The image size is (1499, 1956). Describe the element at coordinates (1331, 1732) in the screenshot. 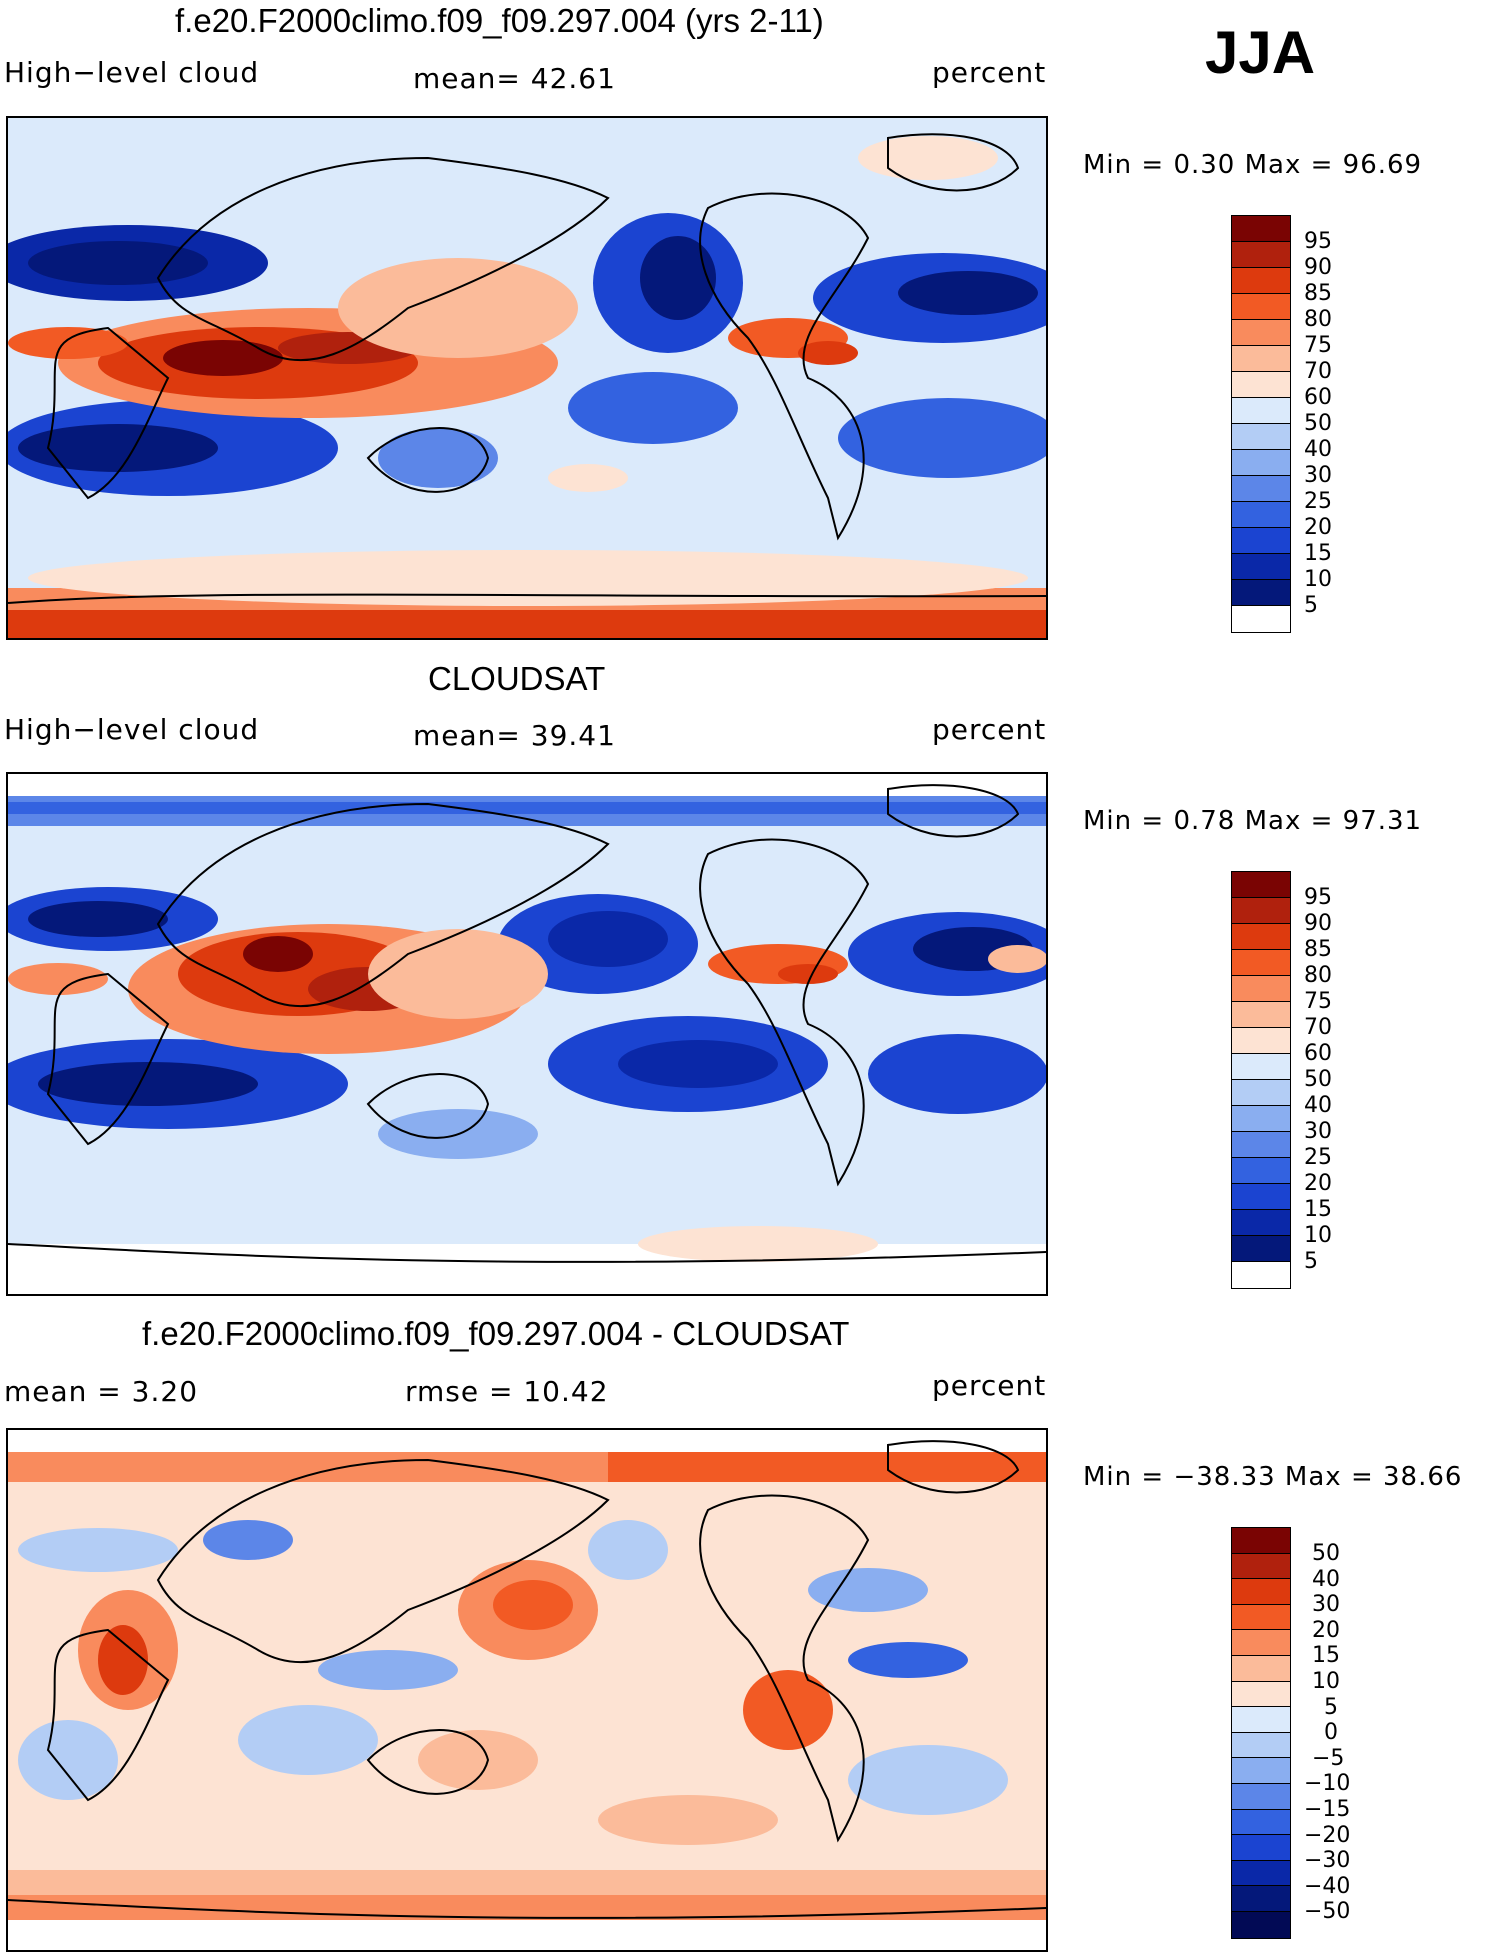

I see `colorbar-tick-label: 0` at that location.